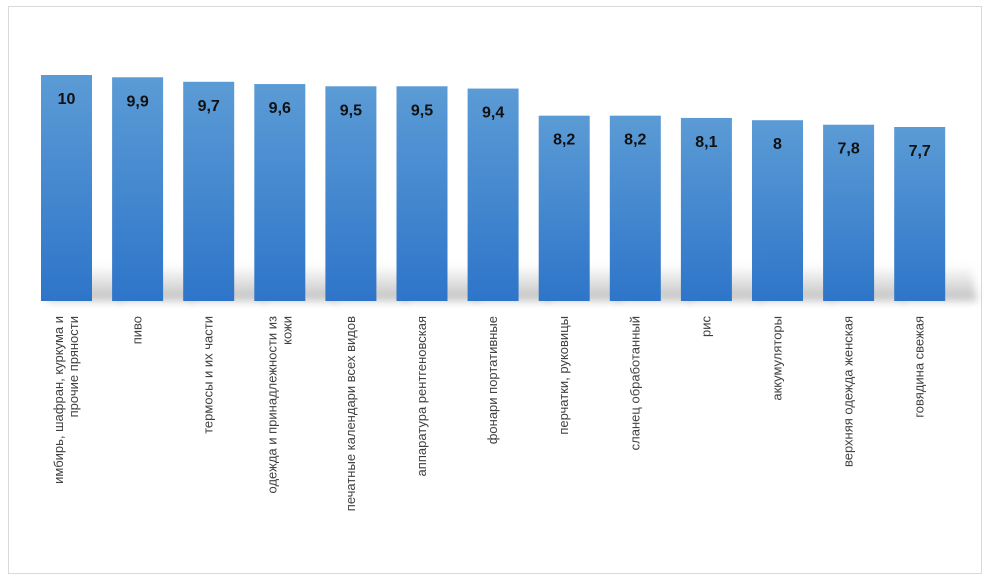 This screenshot has height=583, width=992. What do you see at coordinates (271, 405) in the screenshot?
I see `category-label-line: одежда и принадлежности из` at bounding box center [271, 405].